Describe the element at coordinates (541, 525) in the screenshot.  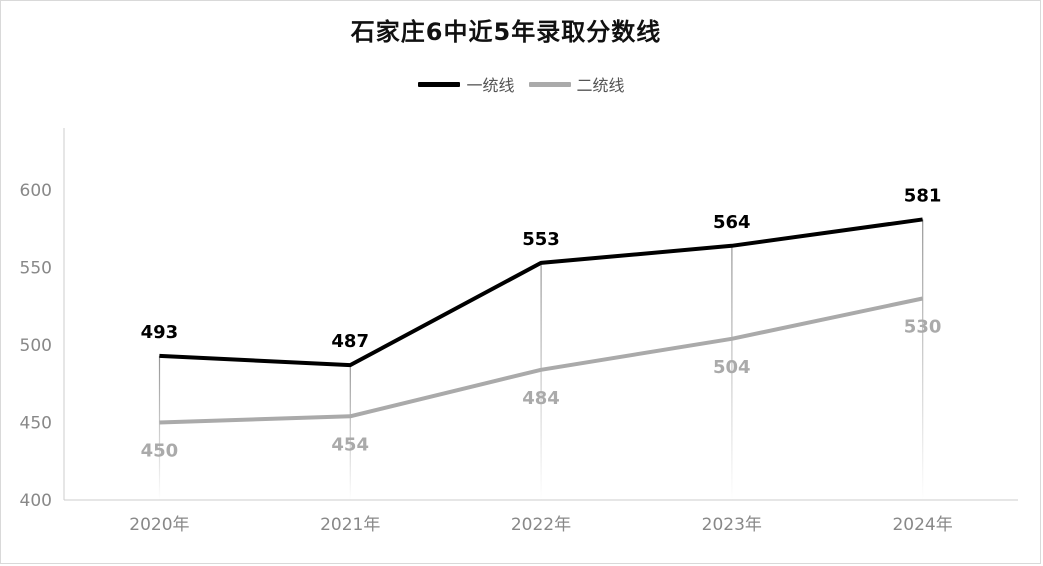
I see `x-tick-label: 2022年` at that location.